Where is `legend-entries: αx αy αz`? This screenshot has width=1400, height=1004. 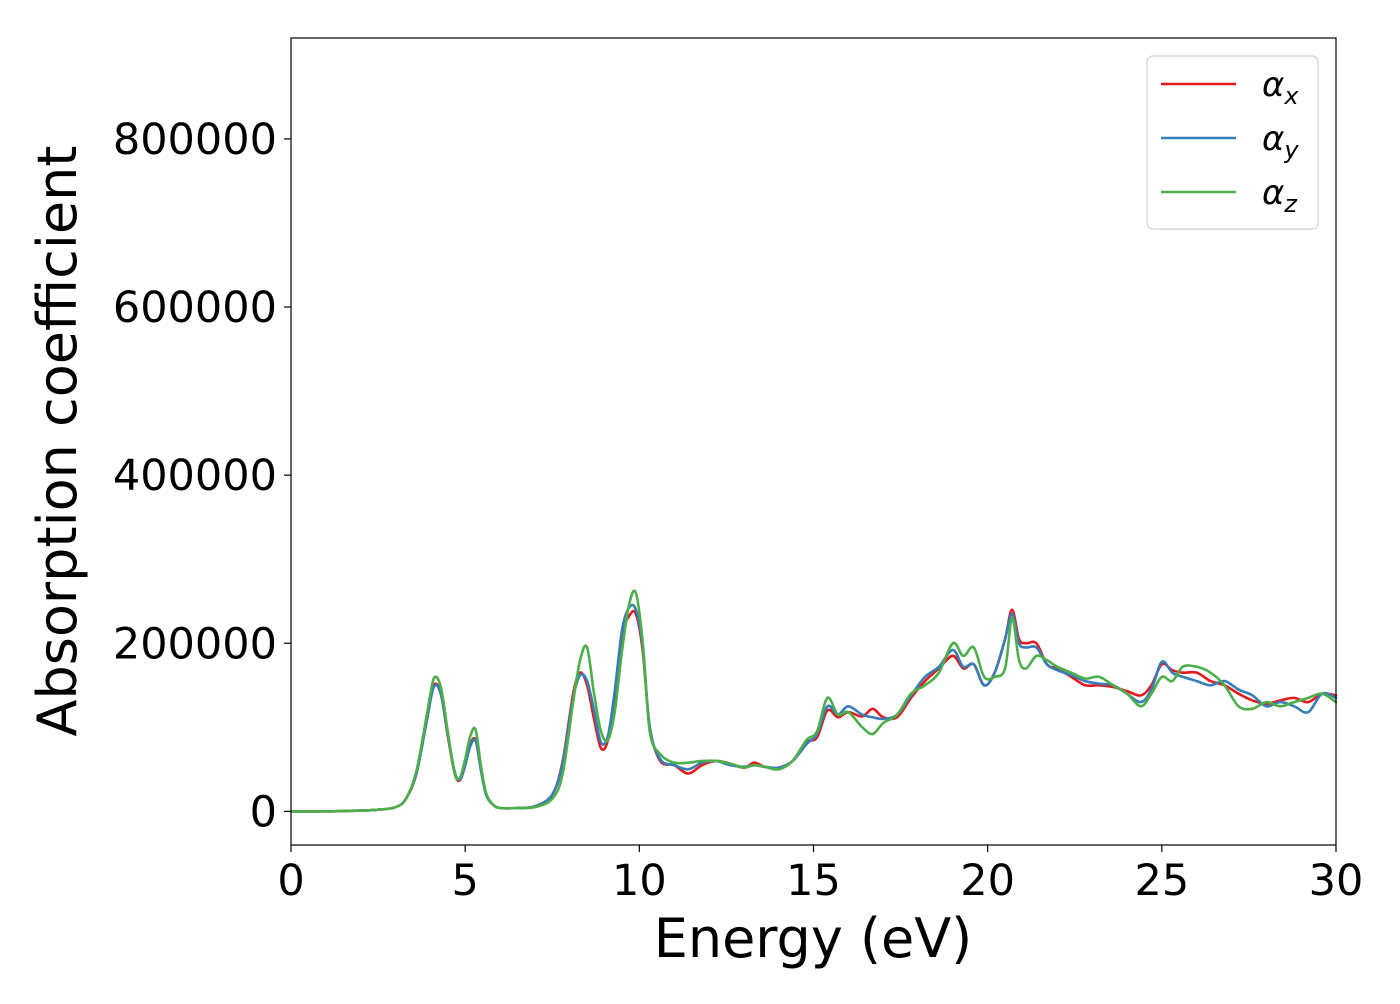 legend-entries: αx αy αz is located at coordinates (1230, 141).